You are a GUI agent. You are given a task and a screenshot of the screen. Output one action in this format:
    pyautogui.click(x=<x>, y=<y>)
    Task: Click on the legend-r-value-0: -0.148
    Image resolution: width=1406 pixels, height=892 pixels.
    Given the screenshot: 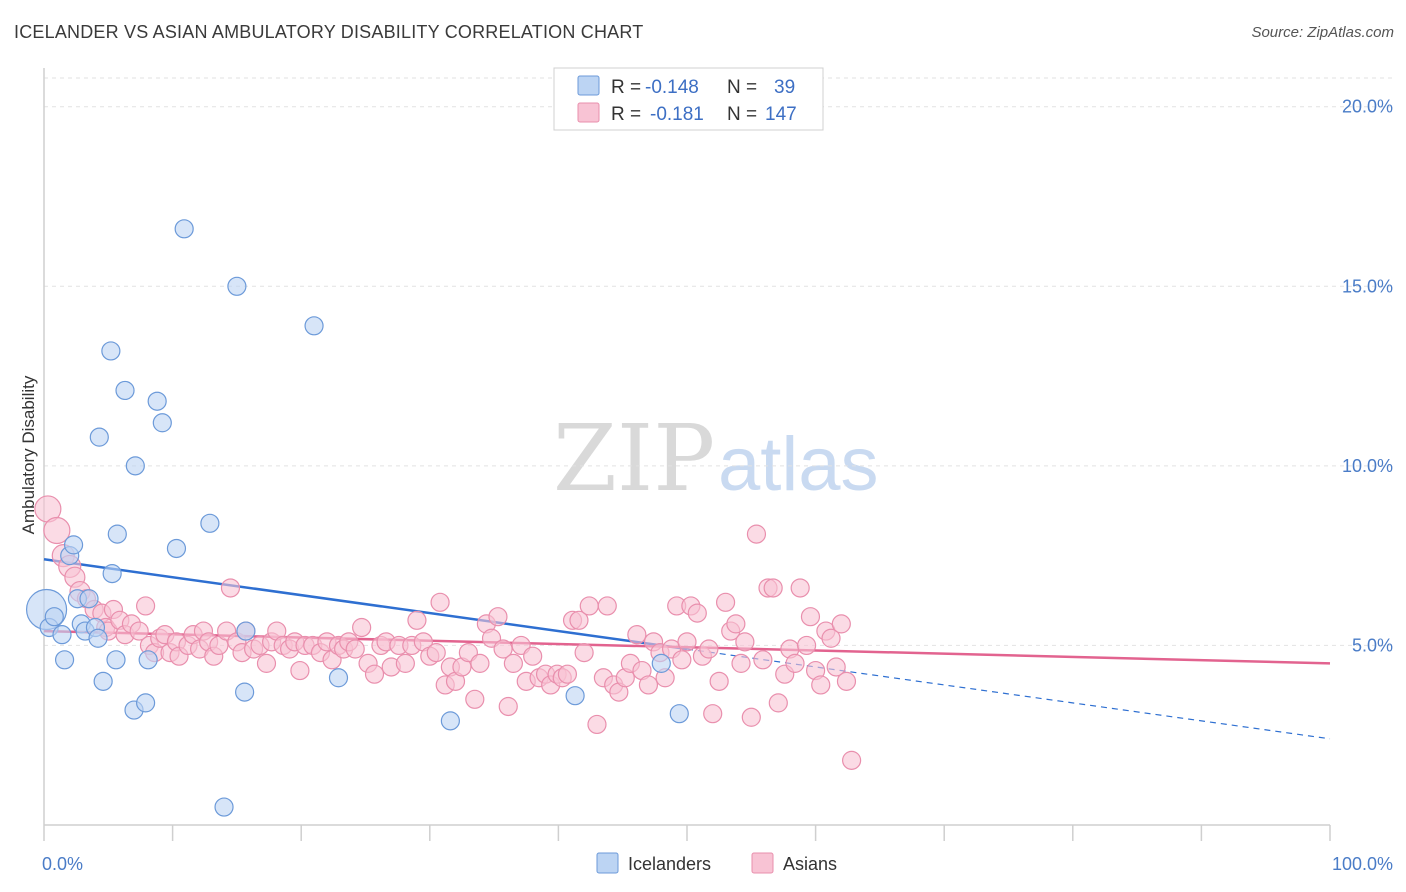 What is the action you would take?
    pyautogui.click(x=672, y=87)
    